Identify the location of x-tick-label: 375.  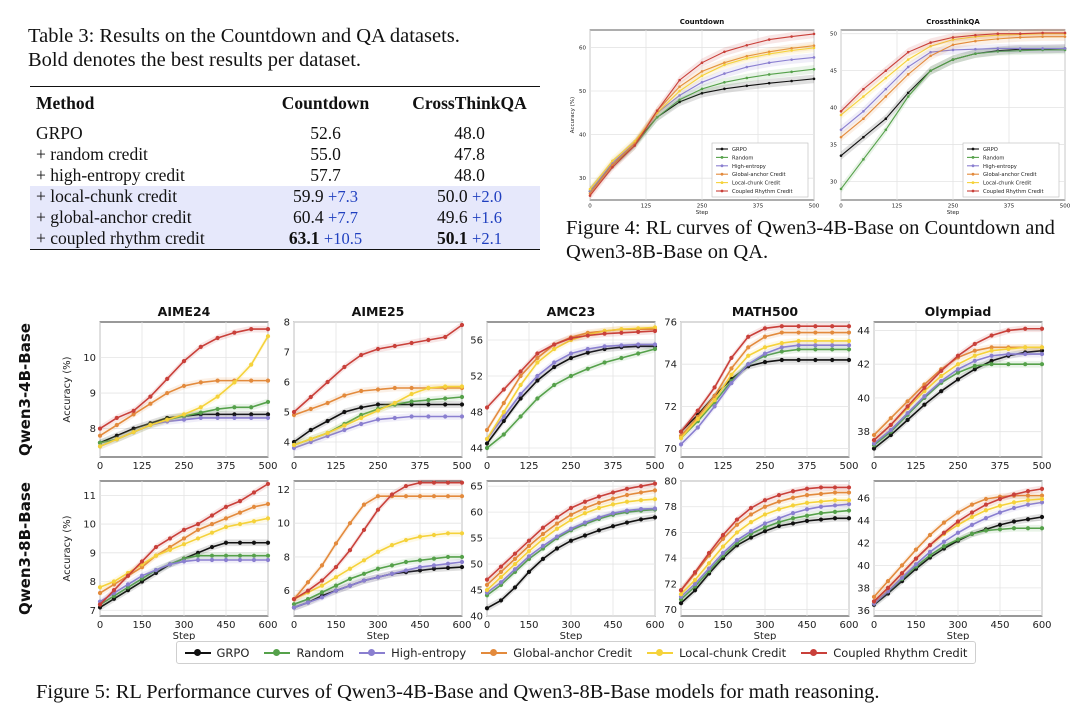
(225, 466).